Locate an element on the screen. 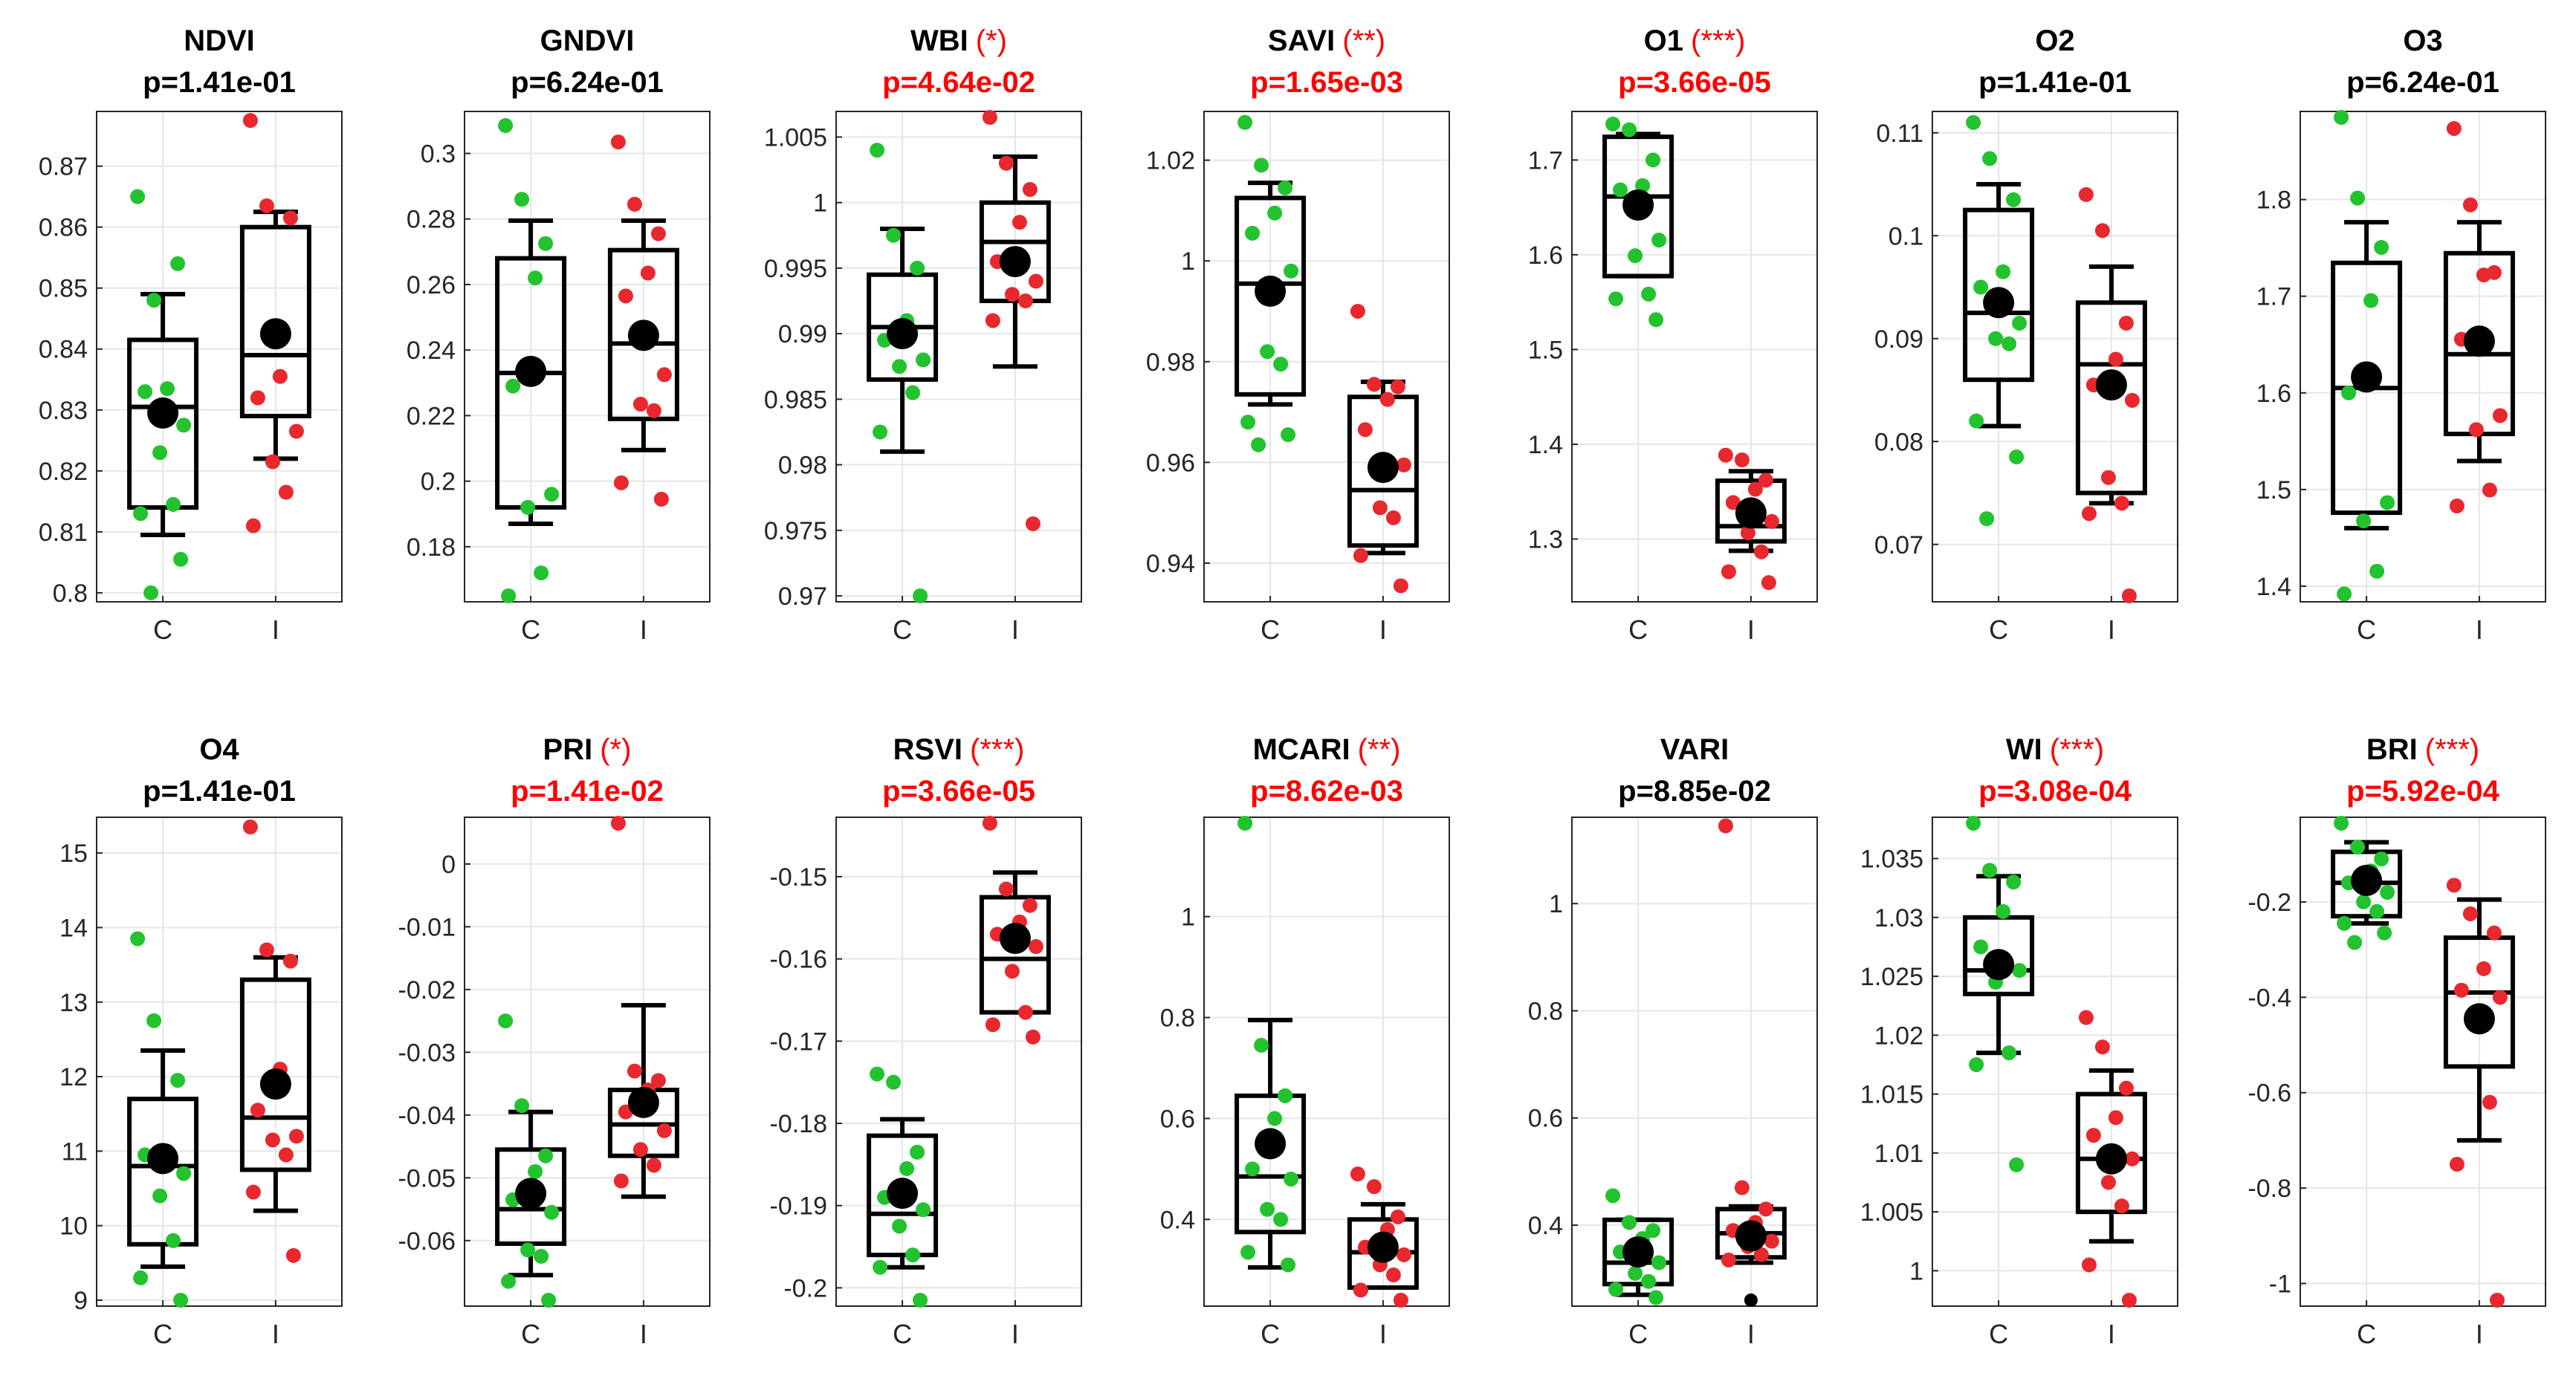 The height and width of the screenshot is (1373, 2576). y-tick-label: 0.07 is located at coordinates (1898, 545).